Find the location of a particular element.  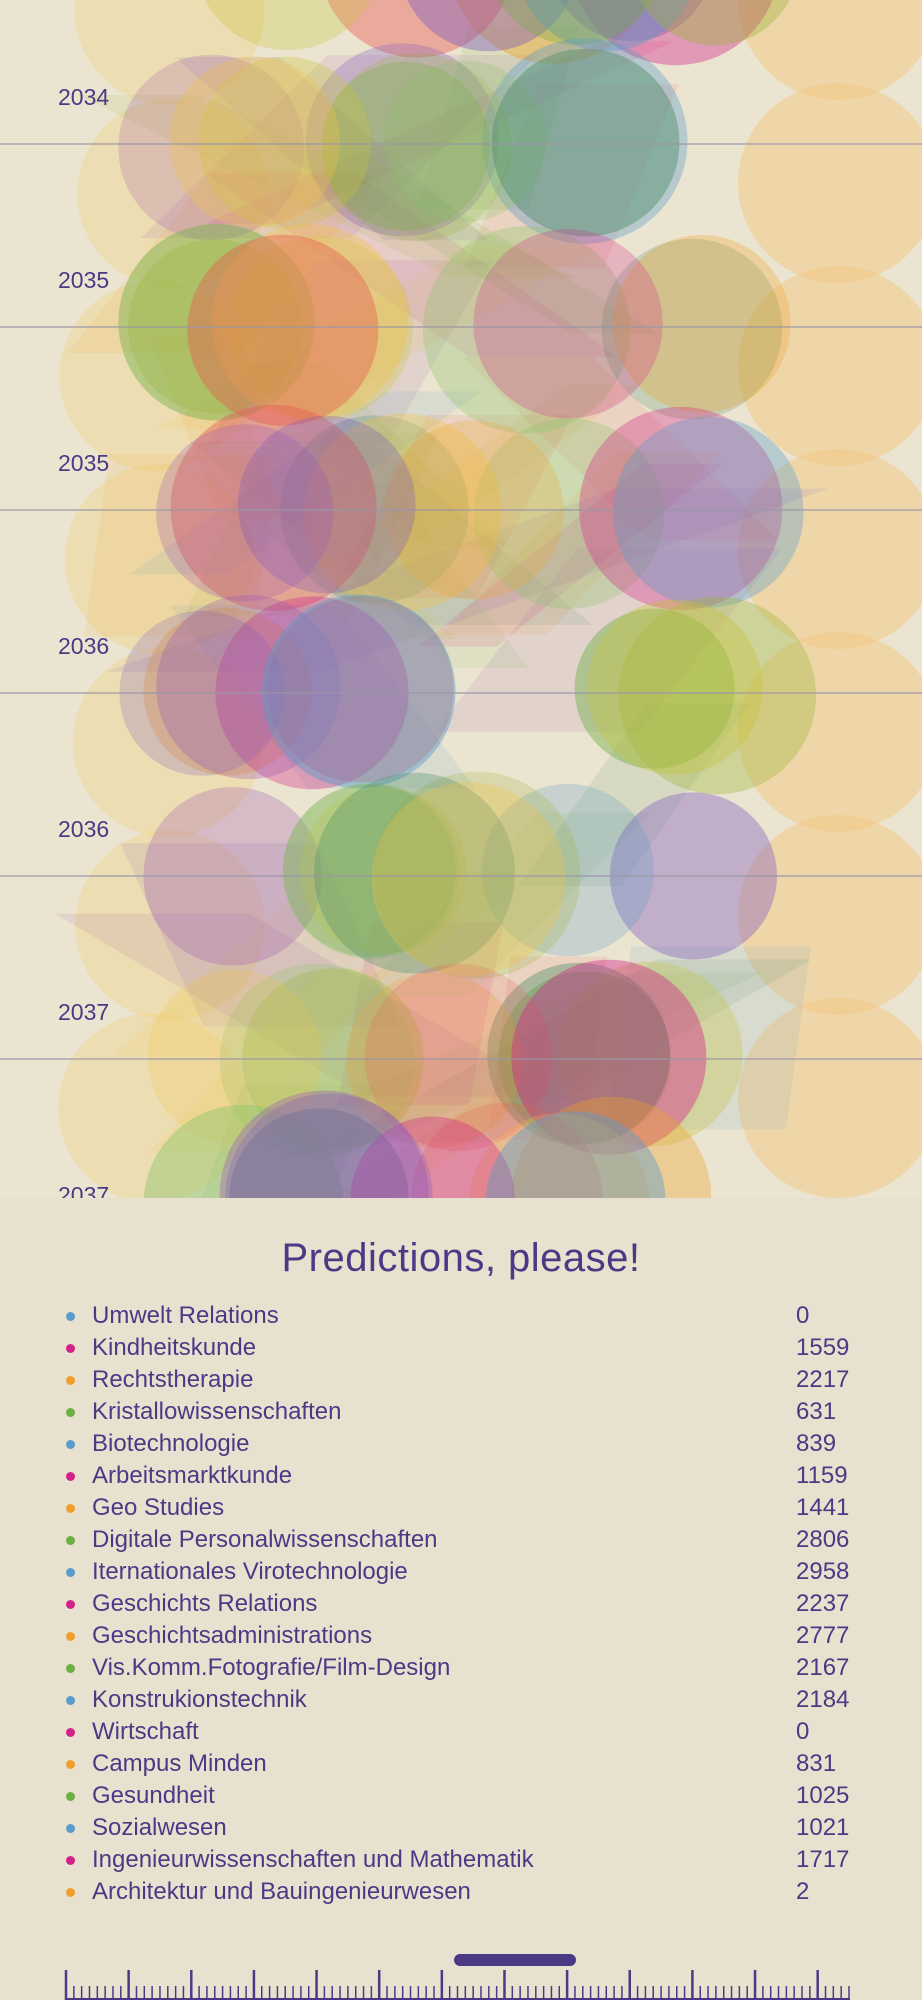

legend-label: Campus Minden is located at coordinates (179, 1763).